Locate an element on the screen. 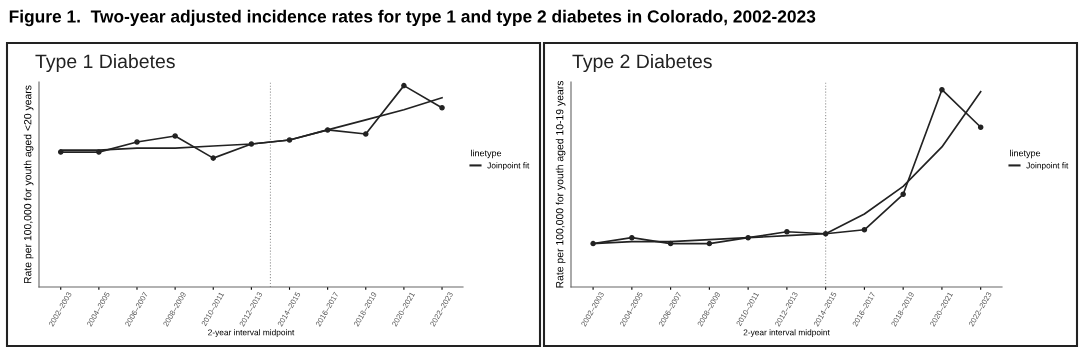 The height and width of the screenshot is (359, 1080). chart-title: Type 1 Diabetes is located at coordinates (105, 63).